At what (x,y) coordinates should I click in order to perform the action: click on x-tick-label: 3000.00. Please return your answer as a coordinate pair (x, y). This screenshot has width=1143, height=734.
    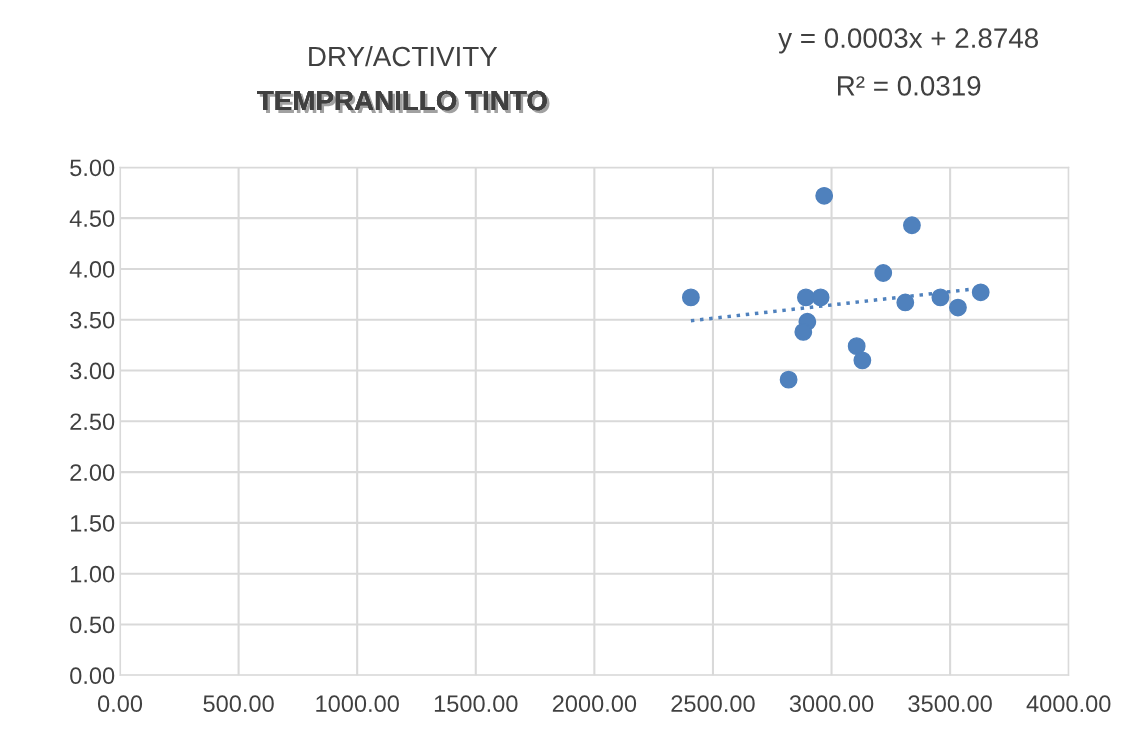
    Looking at the image, I should click on (831, 704).